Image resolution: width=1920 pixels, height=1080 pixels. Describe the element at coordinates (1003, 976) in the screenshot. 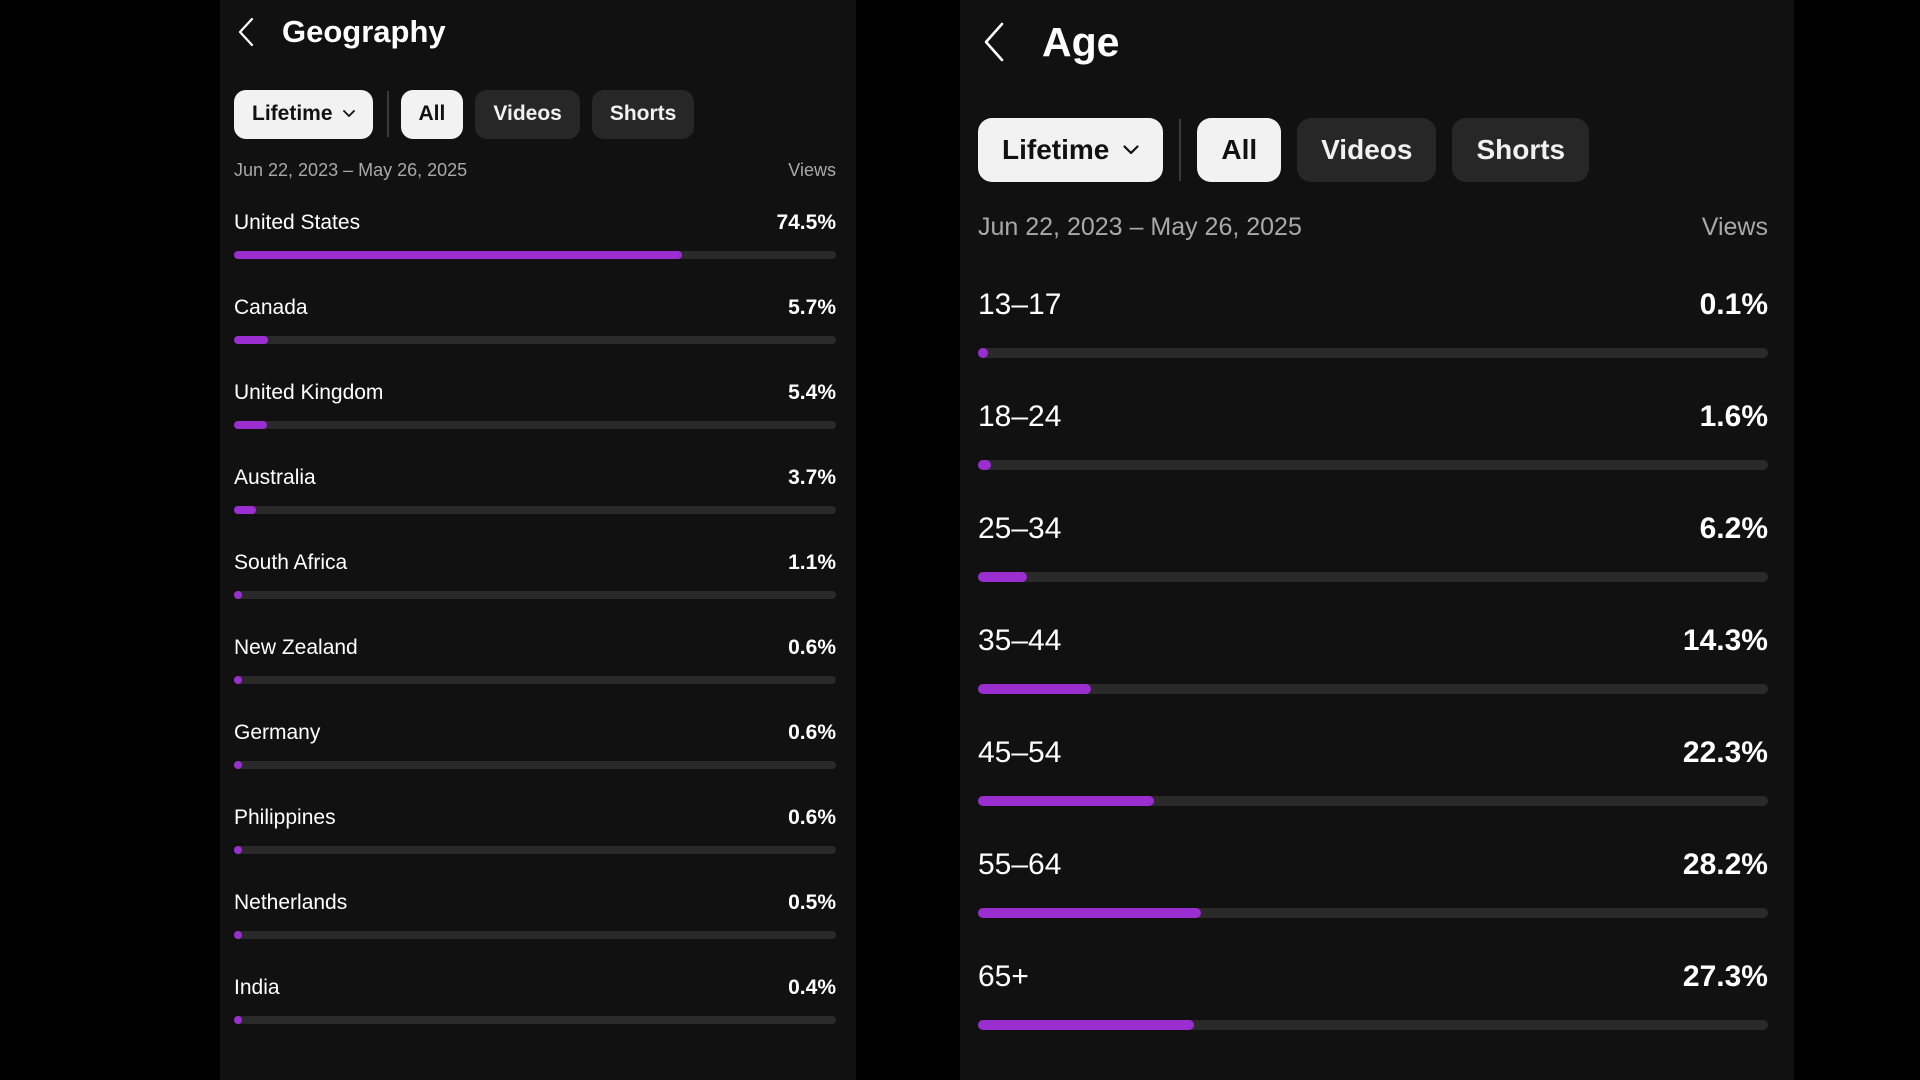

I see `row-label: 65+` at that location.